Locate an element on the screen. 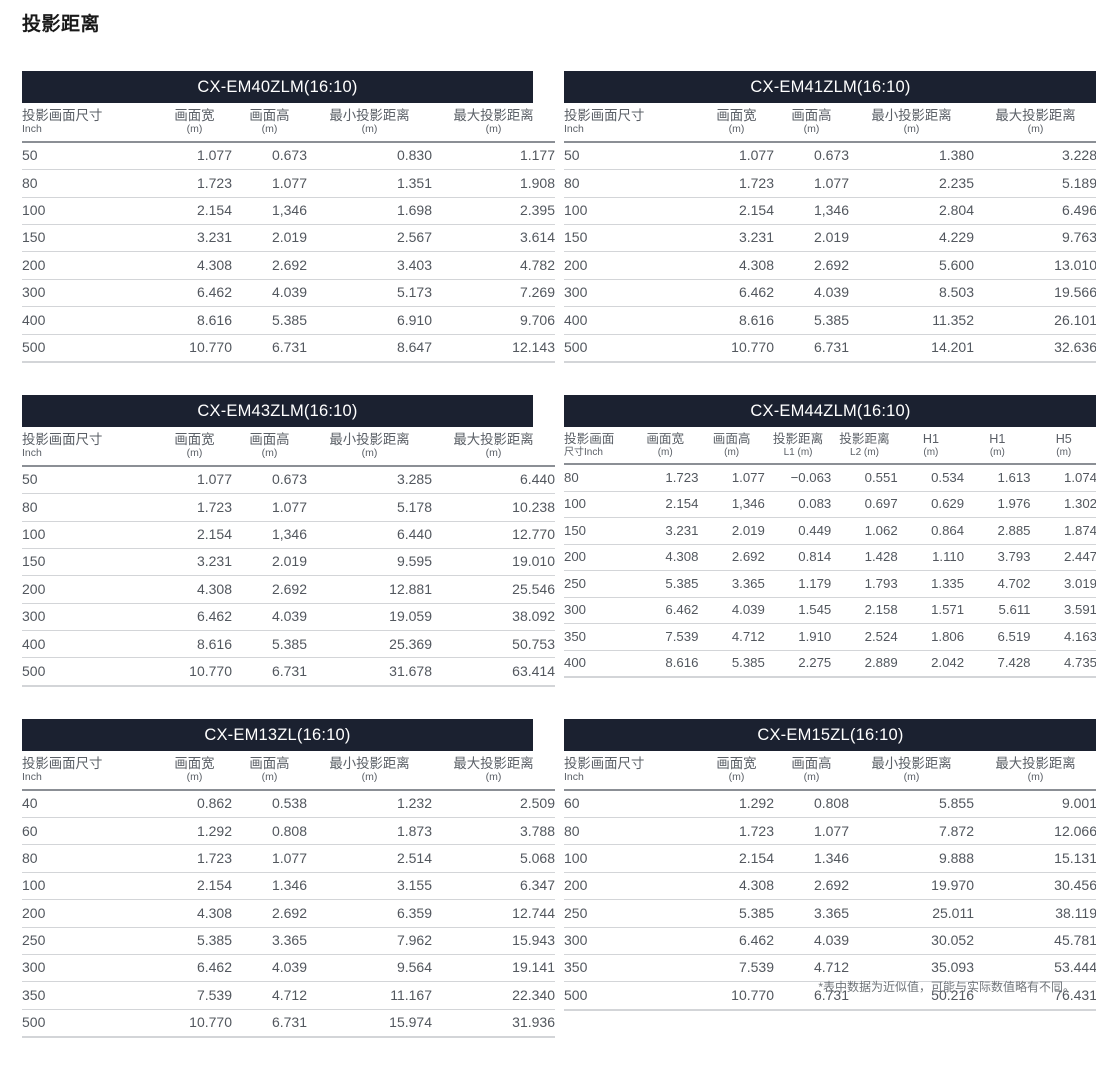  cell-value: 1.351 is located at coordinates (369, 183).